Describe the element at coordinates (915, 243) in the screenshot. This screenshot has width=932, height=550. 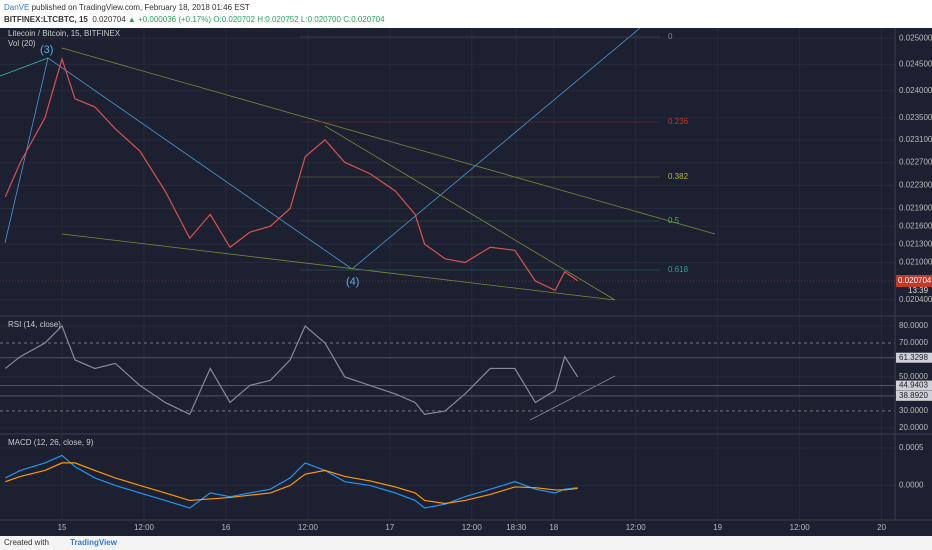
I see `y-tick-label: 0.021300` at that location.